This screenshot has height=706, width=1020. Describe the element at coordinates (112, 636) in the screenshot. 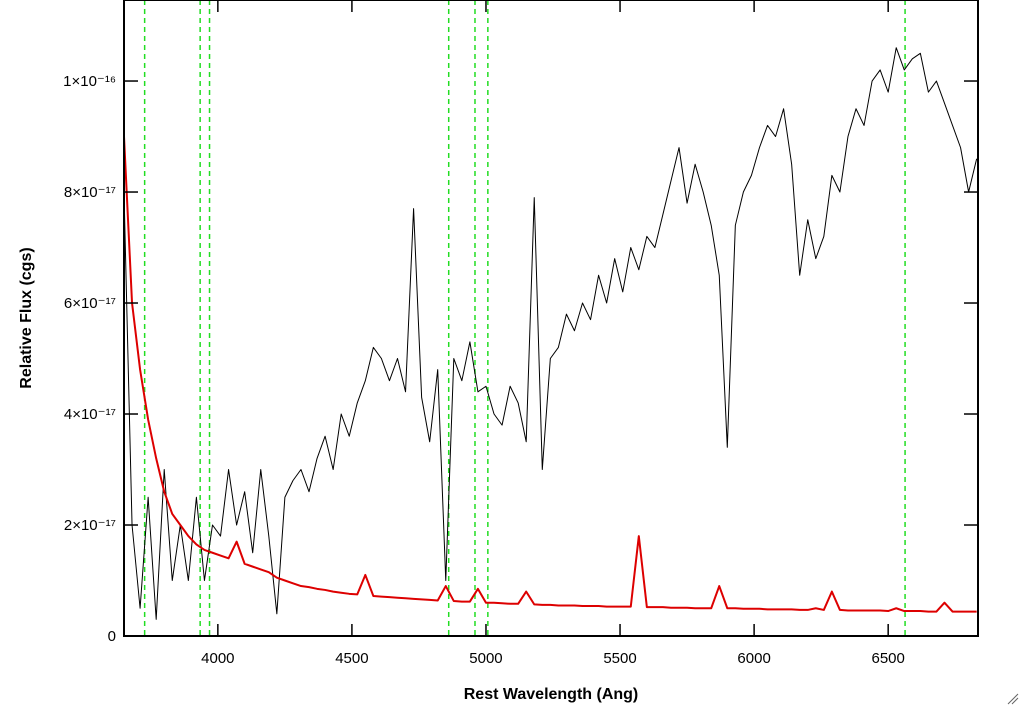

I see `y-tick-label: 0` at that location.